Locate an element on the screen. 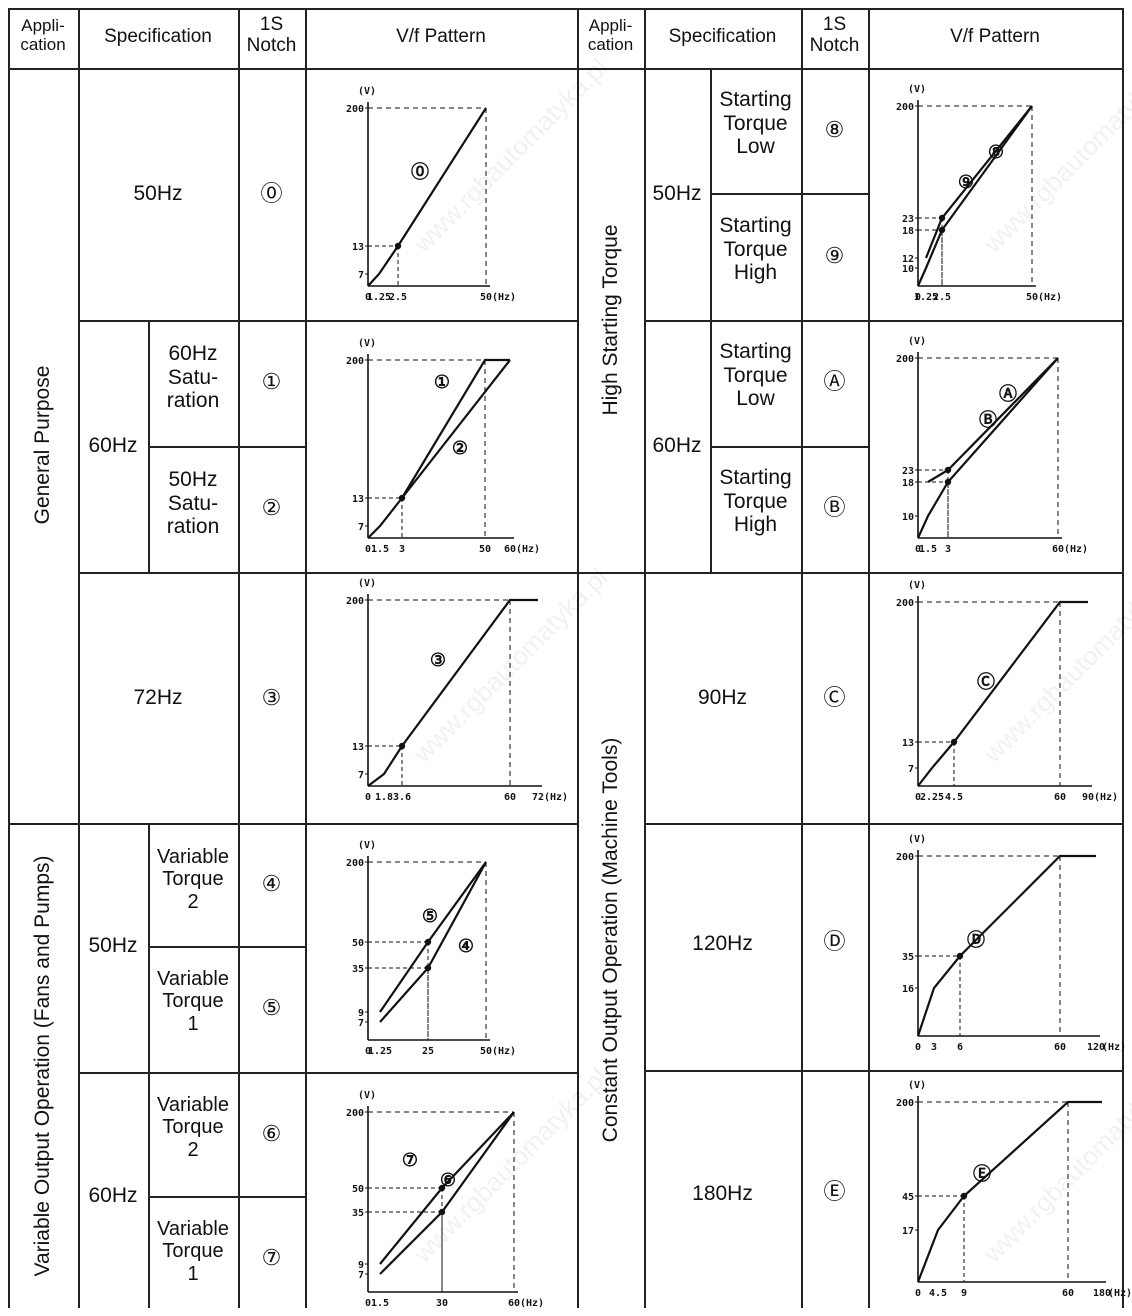 The height and width of the screenshot is (1316, 1132). header-notch-right: 1S Notch is located at coordinates (834, 35).